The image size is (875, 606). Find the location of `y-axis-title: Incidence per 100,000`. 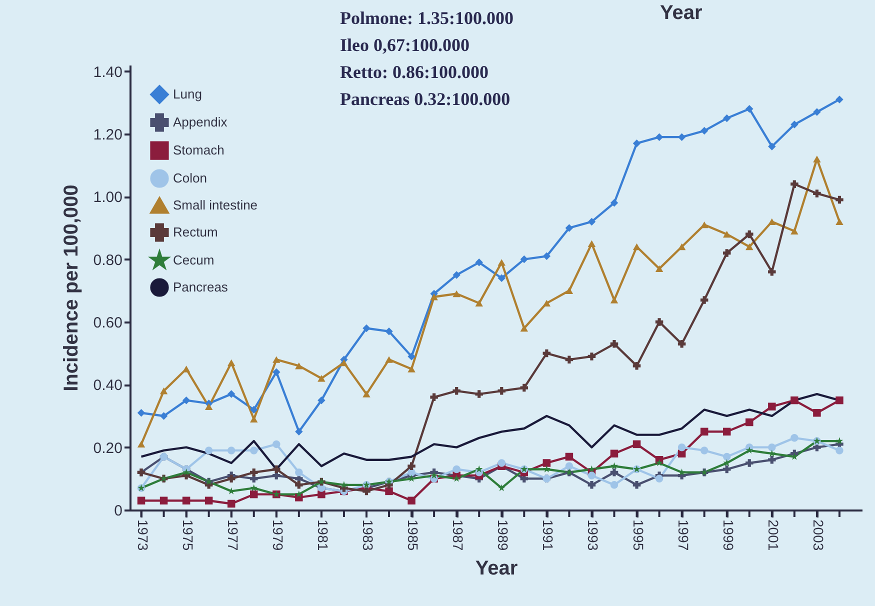

y-axis-title: Incidence per 100,000 is located at coordinates (71, 288).